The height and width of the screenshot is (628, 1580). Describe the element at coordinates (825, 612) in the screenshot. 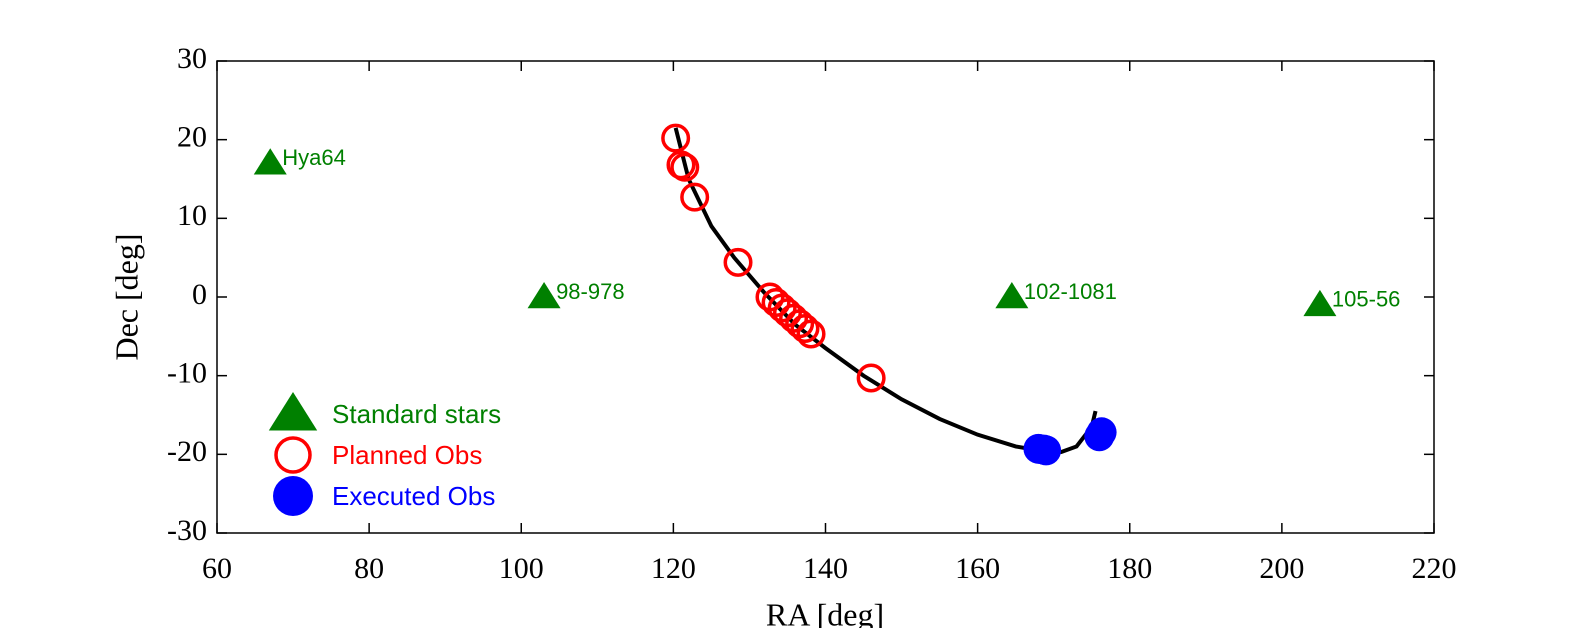

I see `x-axis-label: RA [deg]` at that location.